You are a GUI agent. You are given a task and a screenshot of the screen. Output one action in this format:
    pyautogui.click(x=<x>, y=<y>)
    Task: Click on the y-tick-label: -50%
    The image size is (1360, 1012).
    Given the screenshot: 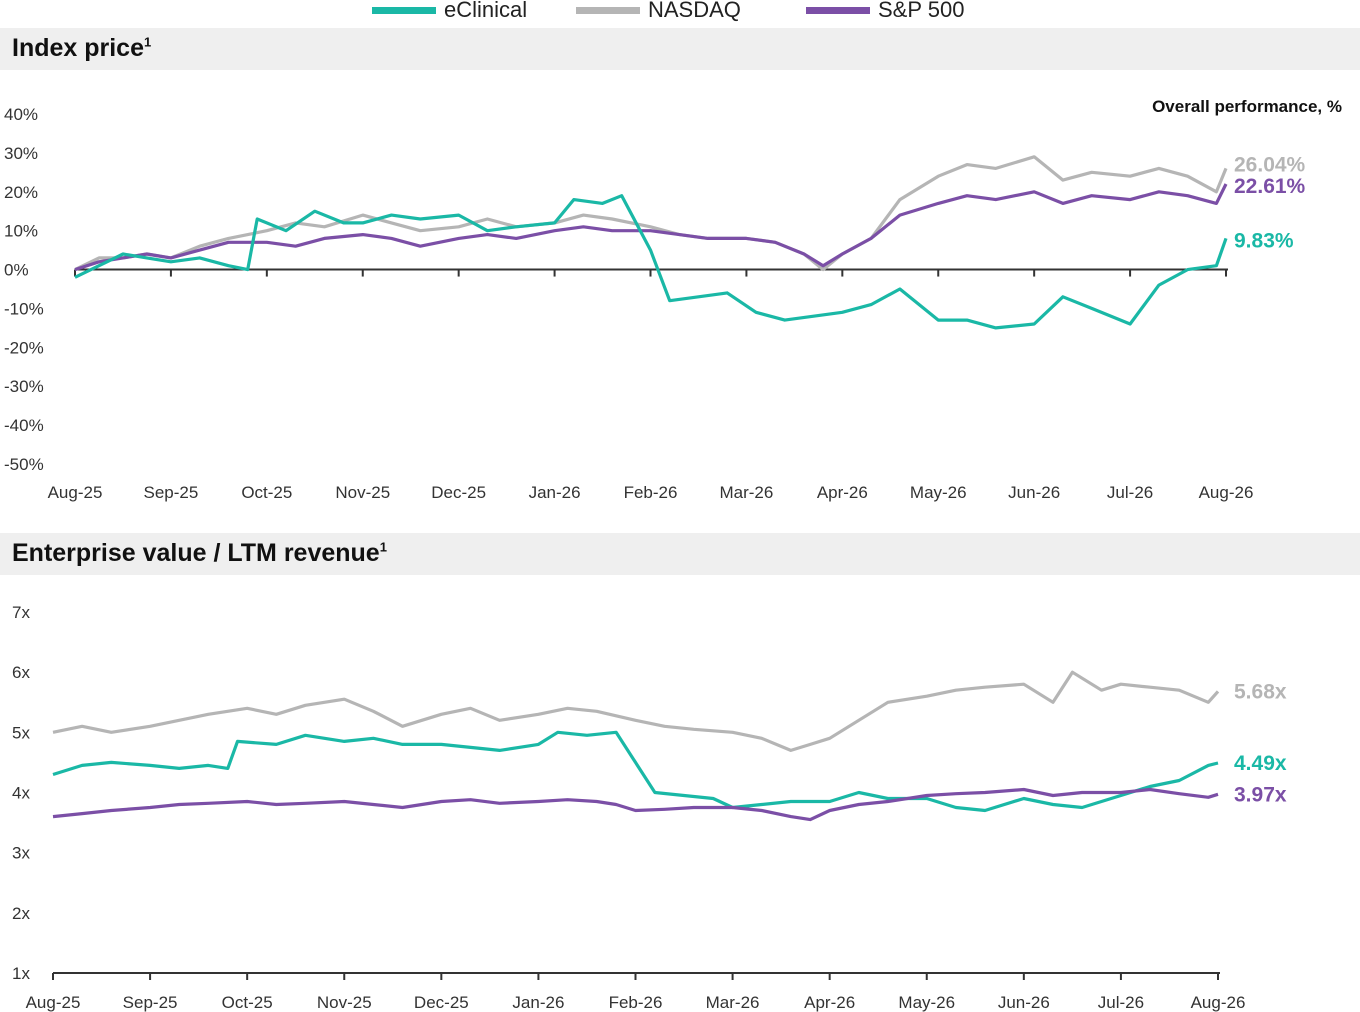 What is the action you would take?
    pyautogui.click(x=24, y=464)
    